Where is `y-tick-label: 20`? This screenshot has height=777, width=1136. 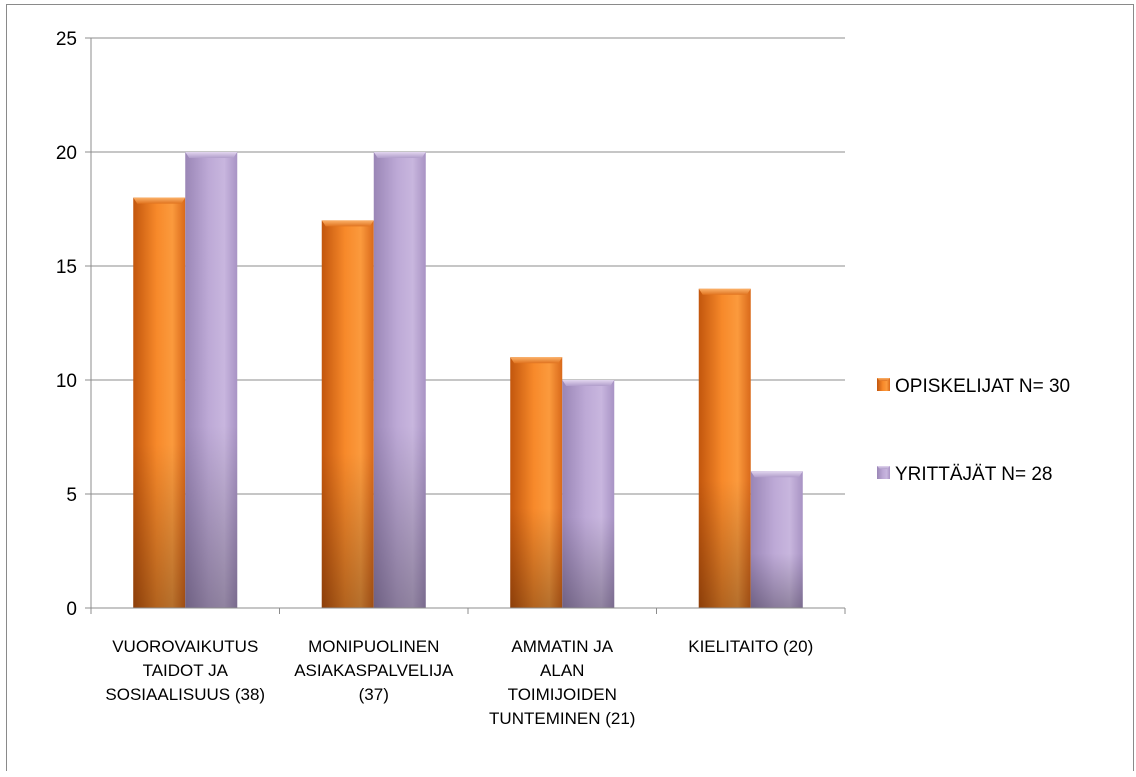
y-tick-label: 20 is located at coordinates (66, 153).